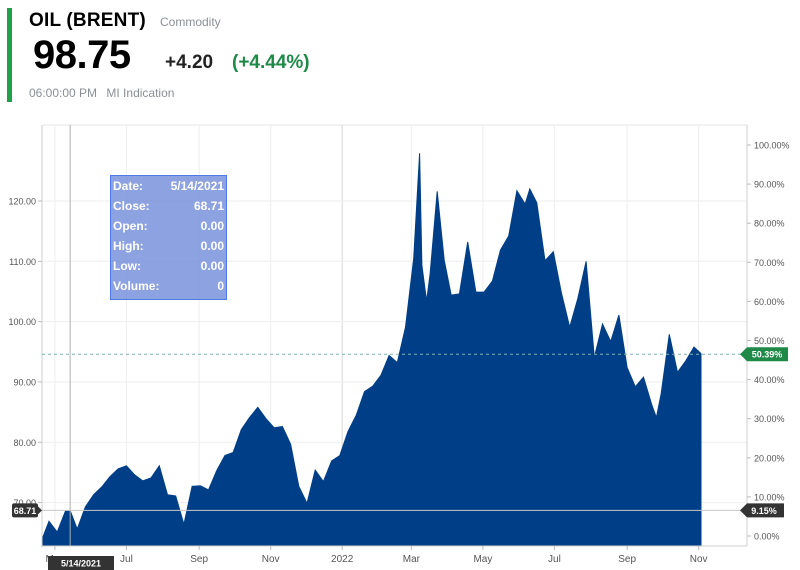 Image resolution: width=800 pixels, height=570 pixels. I want to click on pct-tick-label: 10.00%, so click(769, 497).